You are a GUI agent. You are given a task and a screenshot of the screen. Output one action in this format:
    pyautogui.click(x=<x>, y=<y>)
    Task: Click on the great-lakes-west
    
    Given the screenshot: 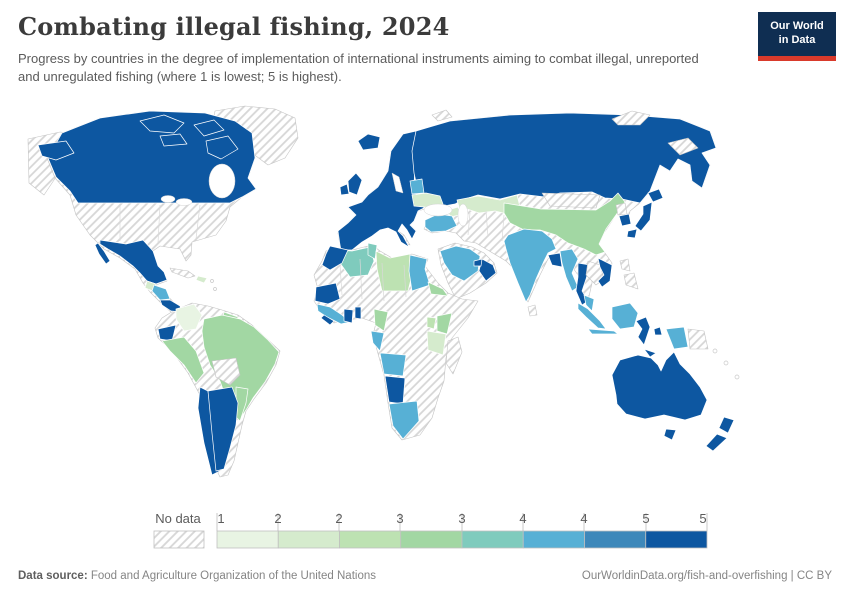 What is the action you would take?
    pyautogui.click(x=168, y=199)
    